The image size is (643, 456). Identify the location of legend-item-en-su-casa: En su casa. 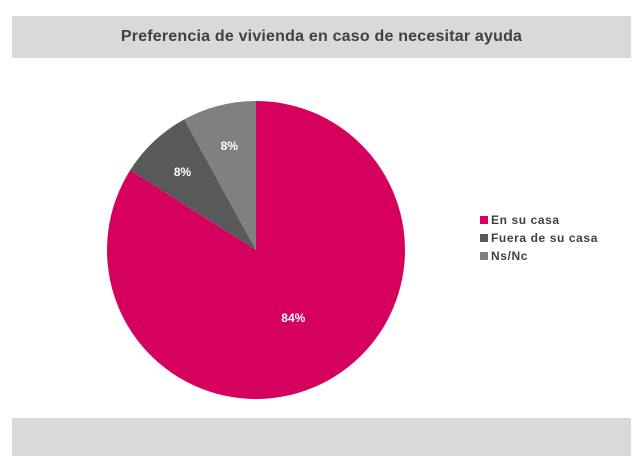
(539, 220).